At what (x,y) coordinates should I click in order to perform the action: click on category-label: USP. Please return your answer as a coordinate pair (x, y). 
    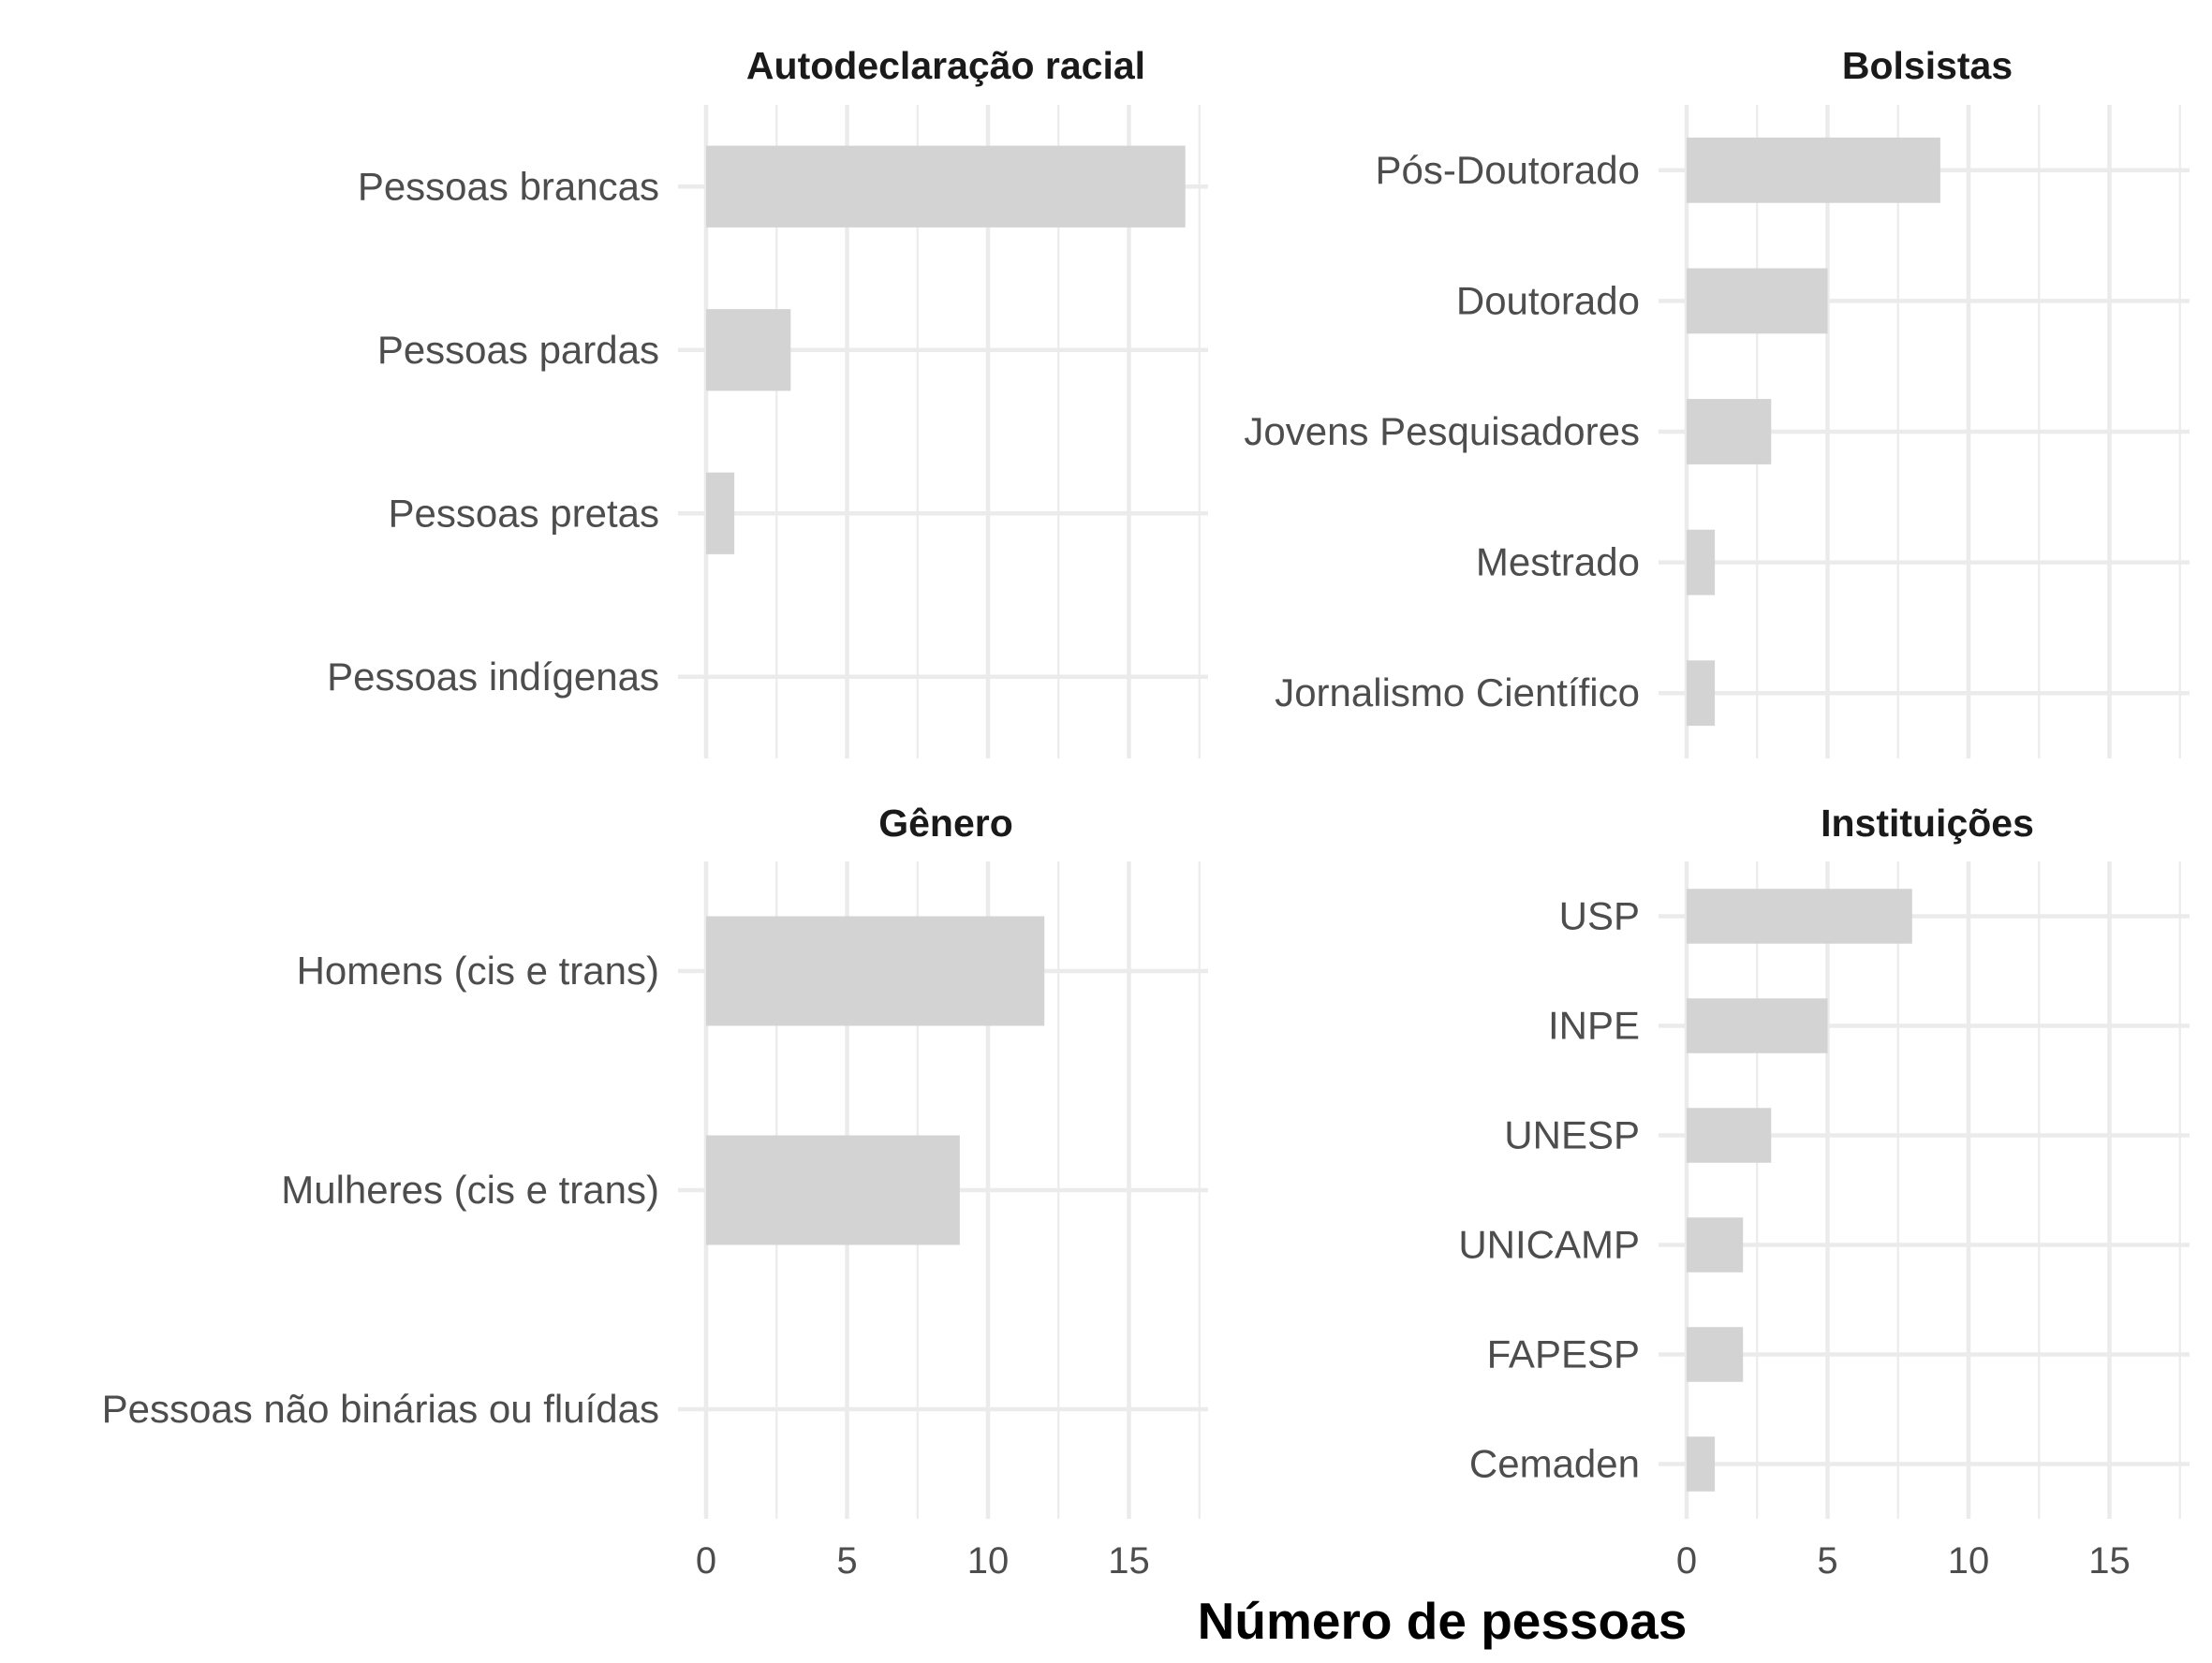
    Looking at the image, I should click on (1599, 916).